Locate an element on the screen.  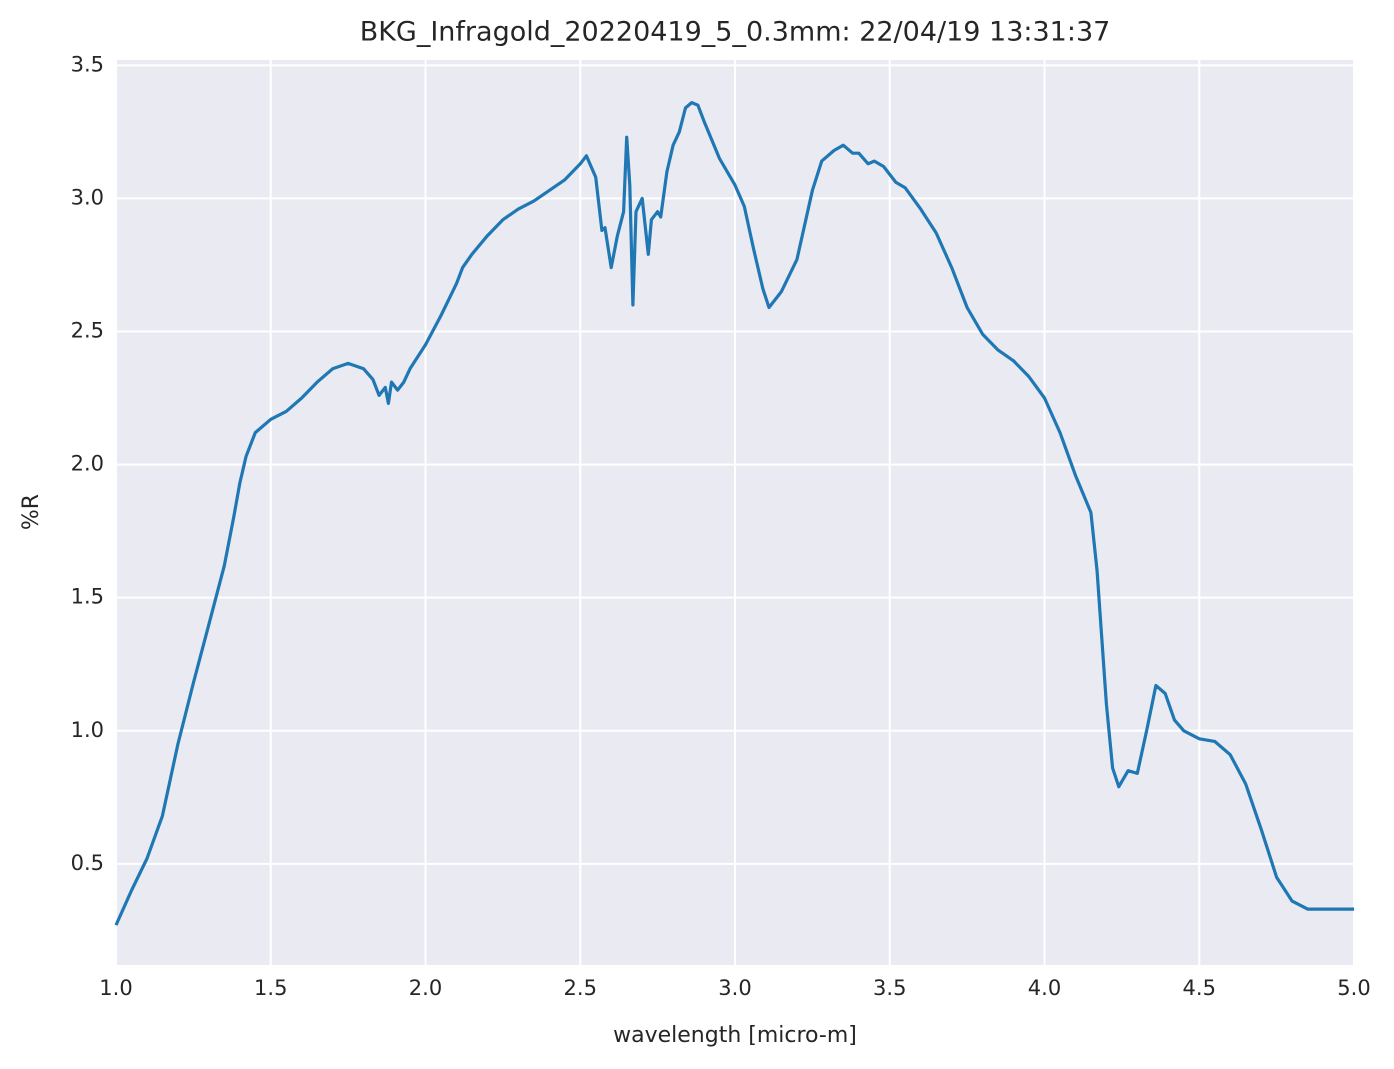
y-tick-label: 1.5 is located at coordinates (87, 597).